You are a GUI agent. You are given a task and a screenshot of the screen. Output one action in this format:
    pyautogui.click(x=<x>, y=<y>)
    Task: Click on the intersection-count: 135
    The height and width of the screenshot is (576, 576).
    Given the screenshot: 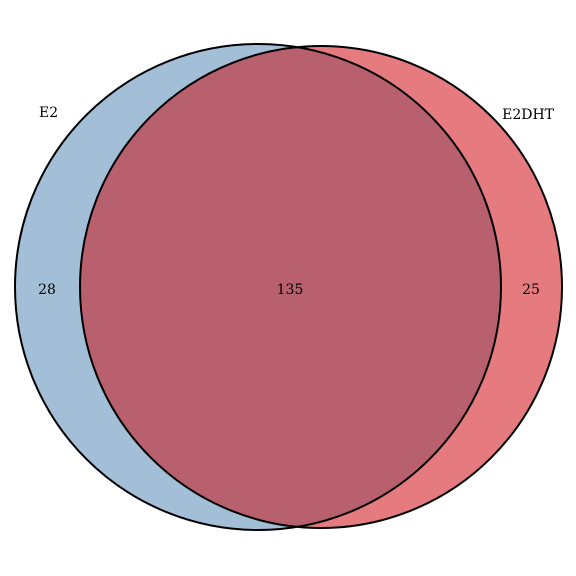 What is the action you would take?
    pyautogui.click(x=290, y=290)
    